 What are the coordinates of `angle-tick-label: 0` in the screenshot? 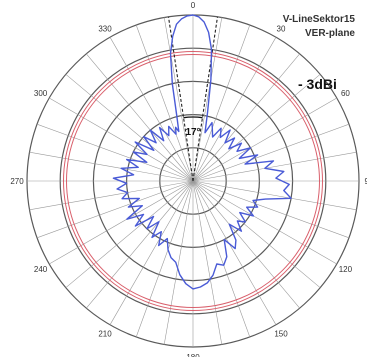 It's located at (193, 5).